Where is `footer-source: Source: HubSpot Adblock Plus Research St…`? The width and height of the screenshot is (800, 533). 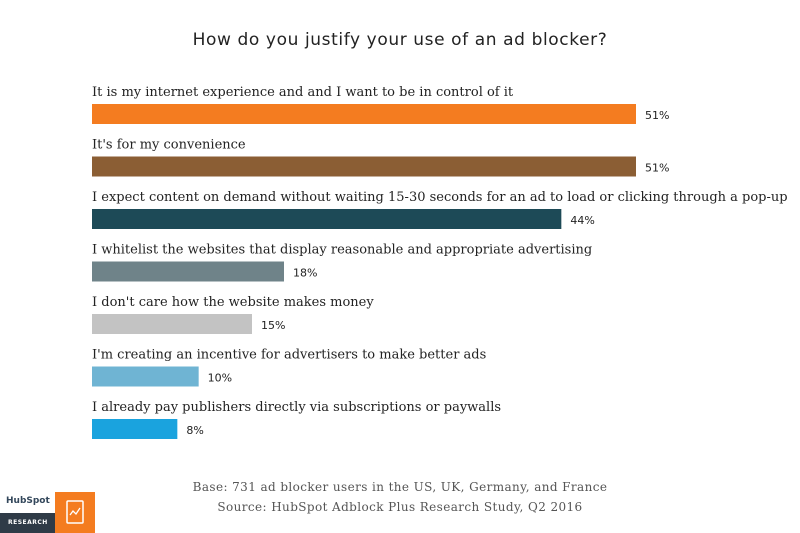 footer-source: Source: HubSpot Adblock Plus Research St… is located at coordinates (400, 507).